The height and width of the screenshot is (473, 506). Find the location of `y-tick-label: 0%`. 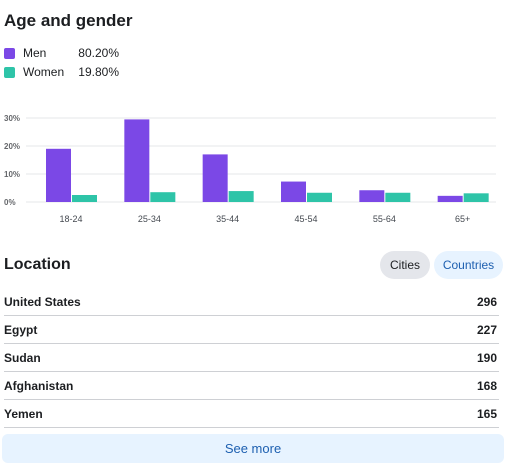

y-tick-label: 0% is located at coordinates (10, 202).